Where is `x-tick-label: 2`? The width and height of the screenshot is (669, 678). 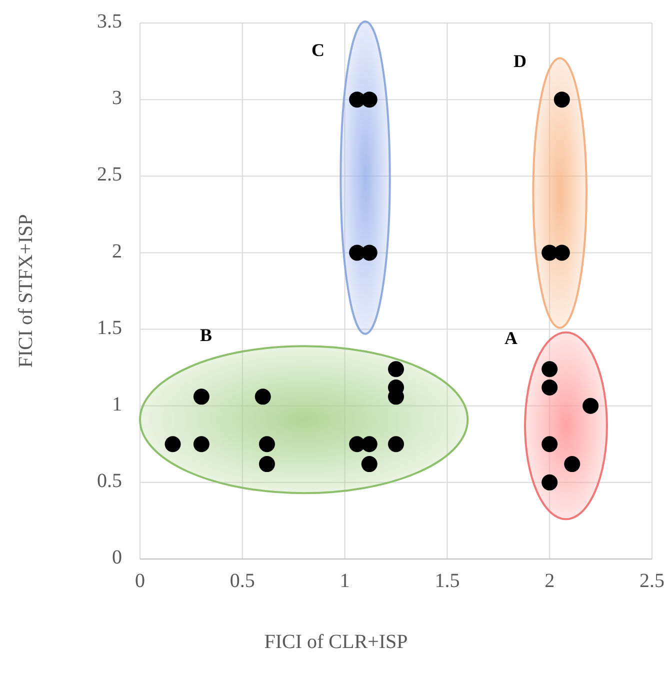
x-tick-label: 2 is located at coordinates (549, 581).